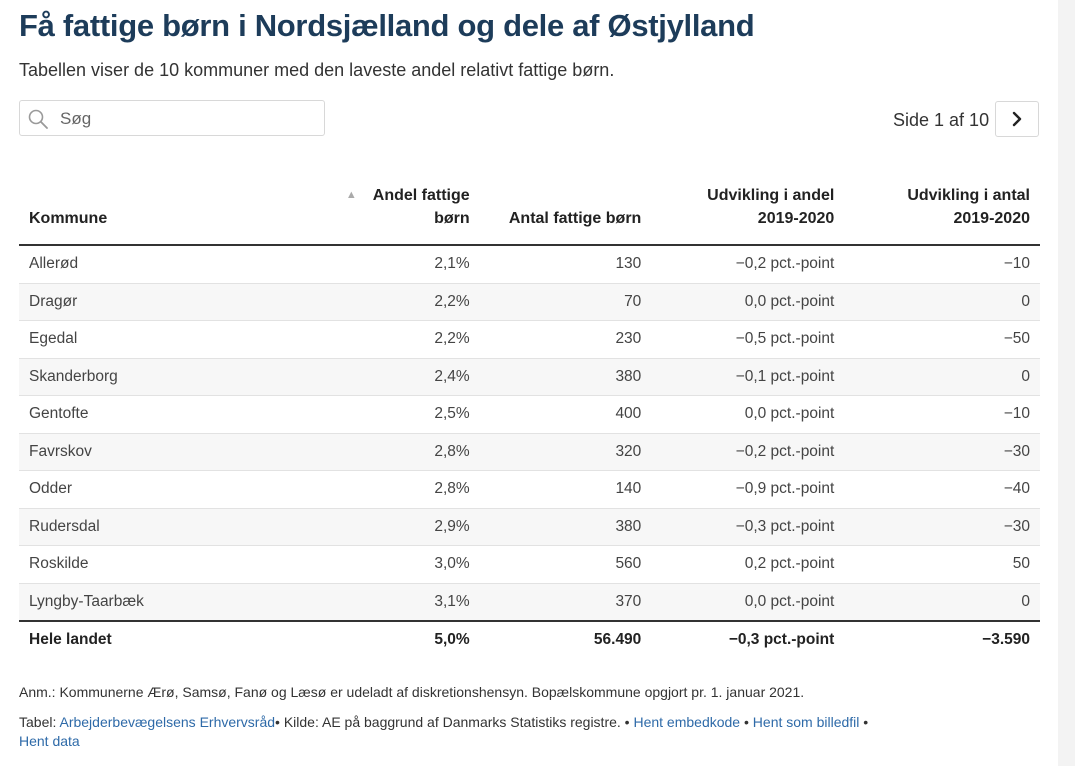 This screenshot has height=766, width=1075. I want to click on table-row: Lyngby-Taarbæk 3,1% 370 0,0 pct.-point 0, so click(529, 602).